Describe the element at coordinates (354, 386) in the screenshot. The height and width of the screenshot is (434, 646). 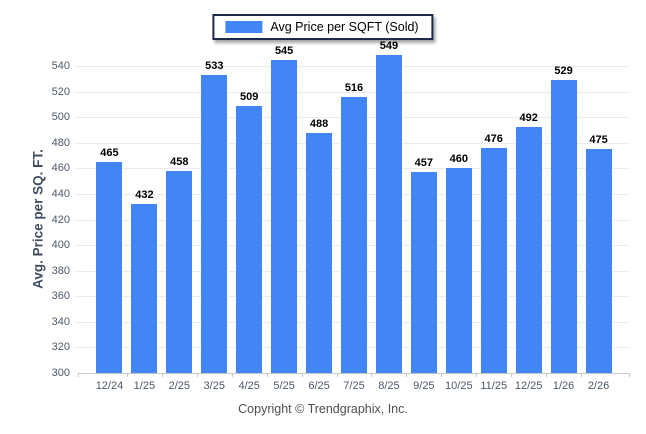
I see `x-axis-tick-label: 7/25` at that location.